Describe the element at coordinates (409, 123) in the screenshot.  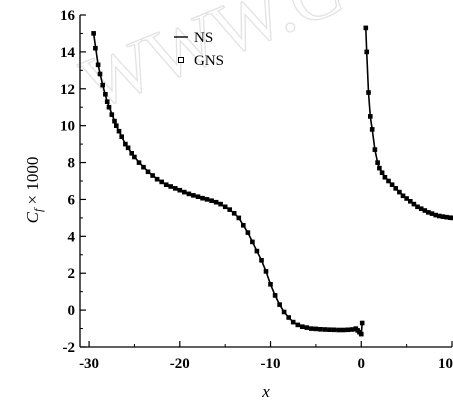
I see `ns-series-line` at that location.